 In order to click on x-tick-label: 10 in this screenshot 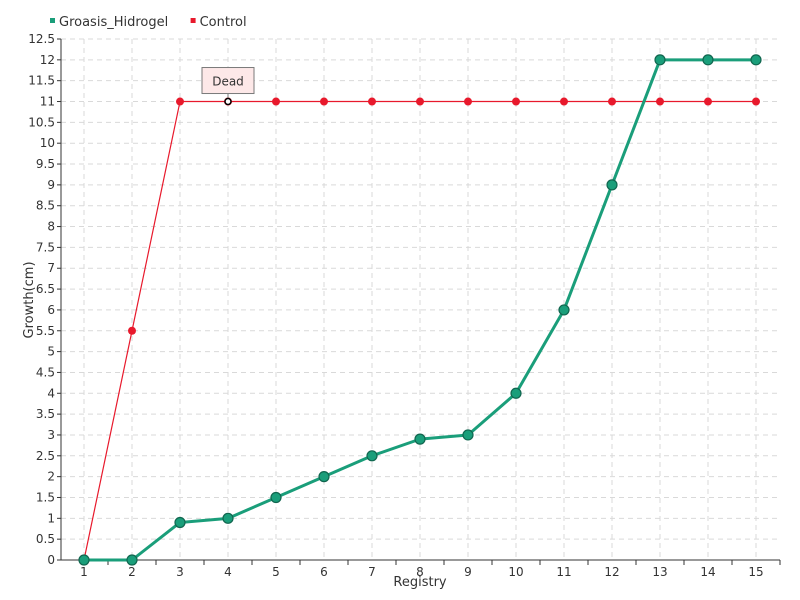, I will do `click(515, 572)`.